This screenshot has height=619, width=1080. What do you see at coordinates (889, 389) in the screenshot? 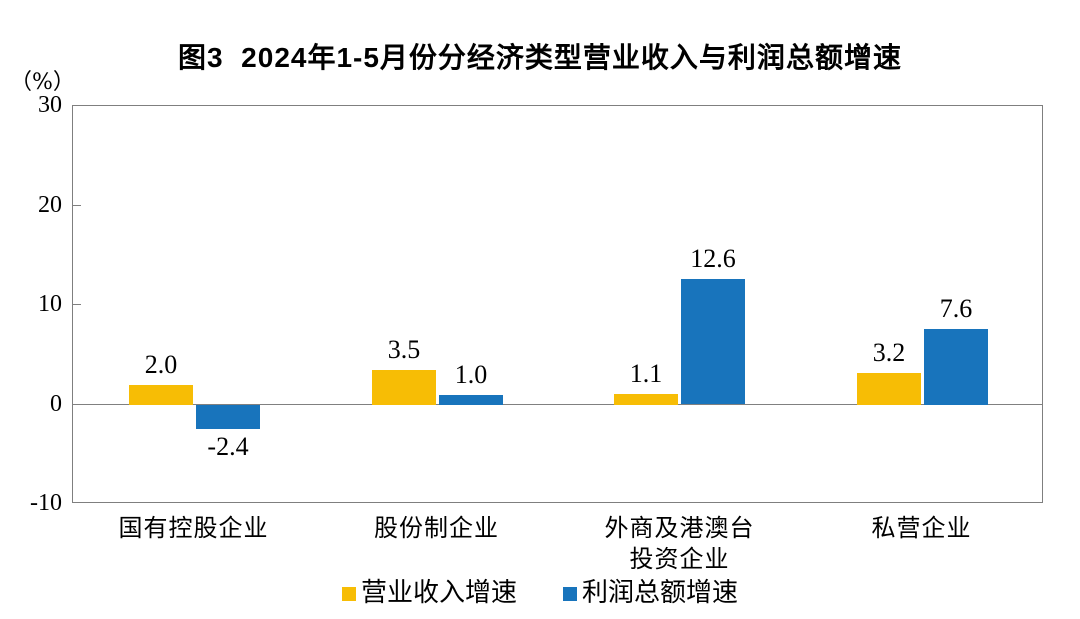
I see `bar-营业收入增速-私营企业` at bounding box center [889, 389].